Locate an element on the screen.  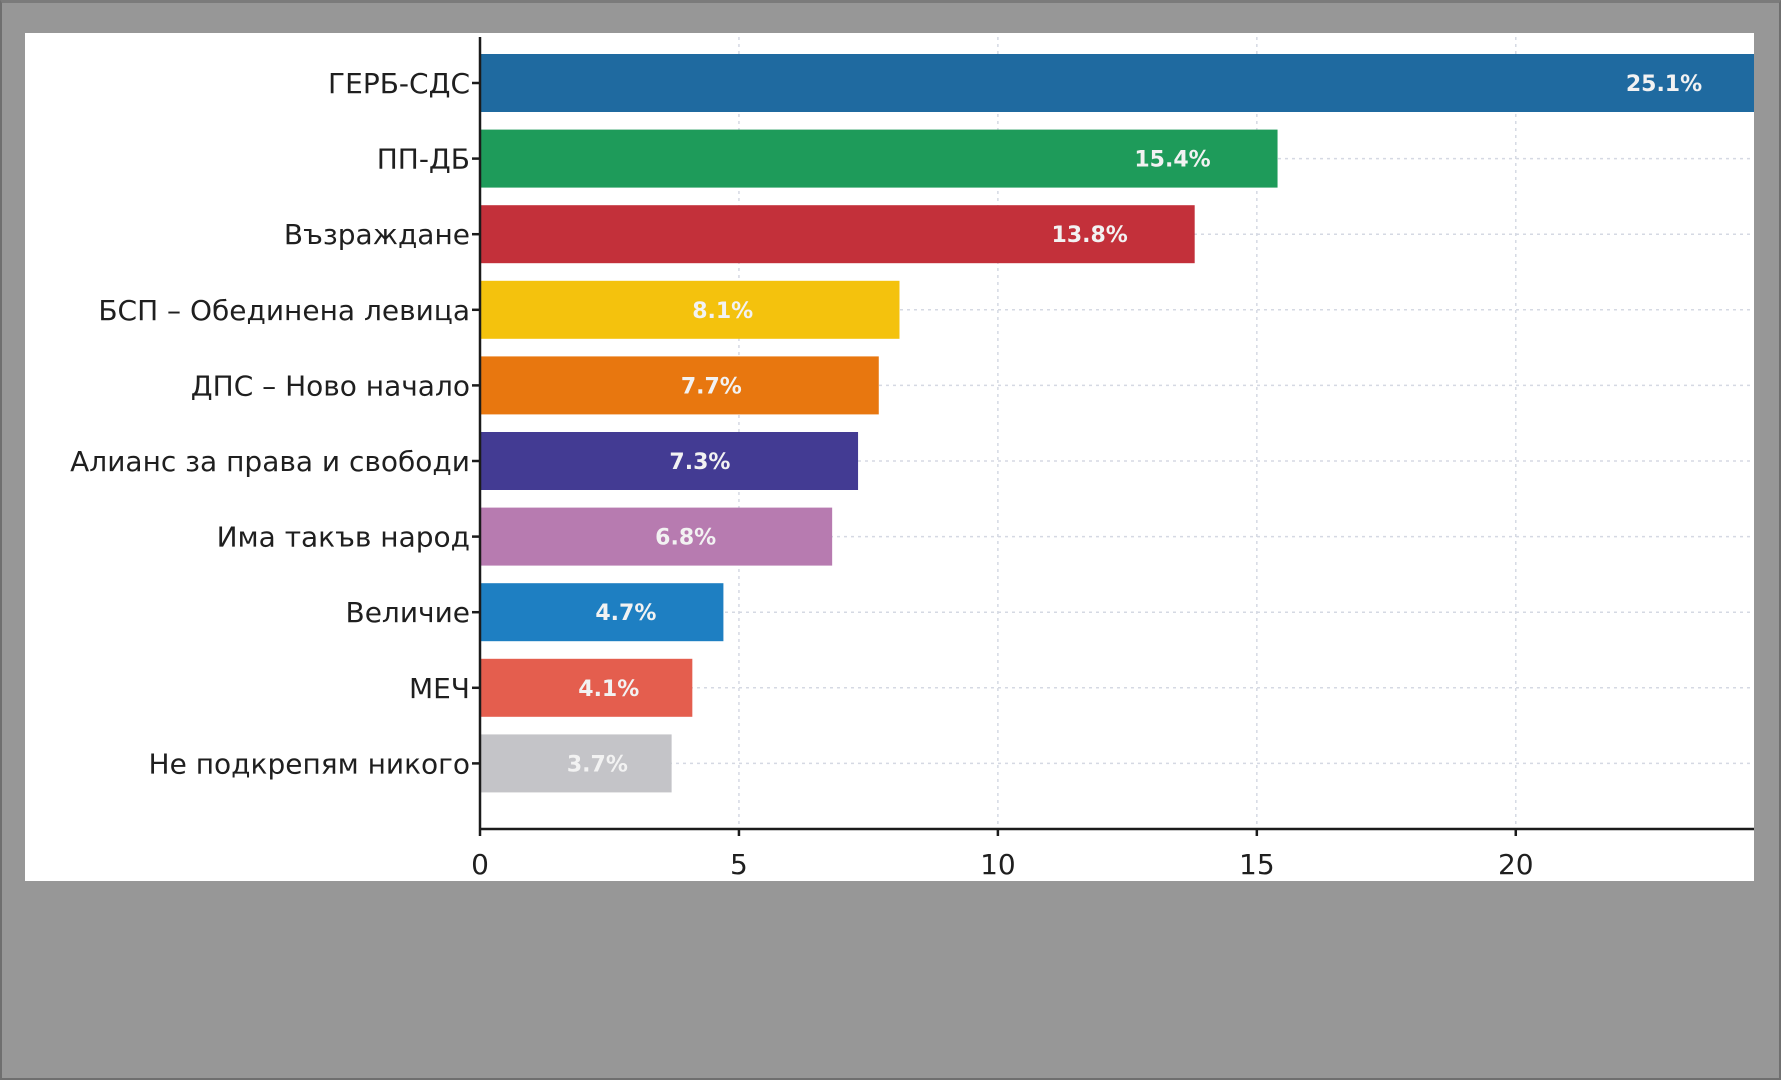
category-label: ГЕРБ-СДС is located at coordinates (399, 83).